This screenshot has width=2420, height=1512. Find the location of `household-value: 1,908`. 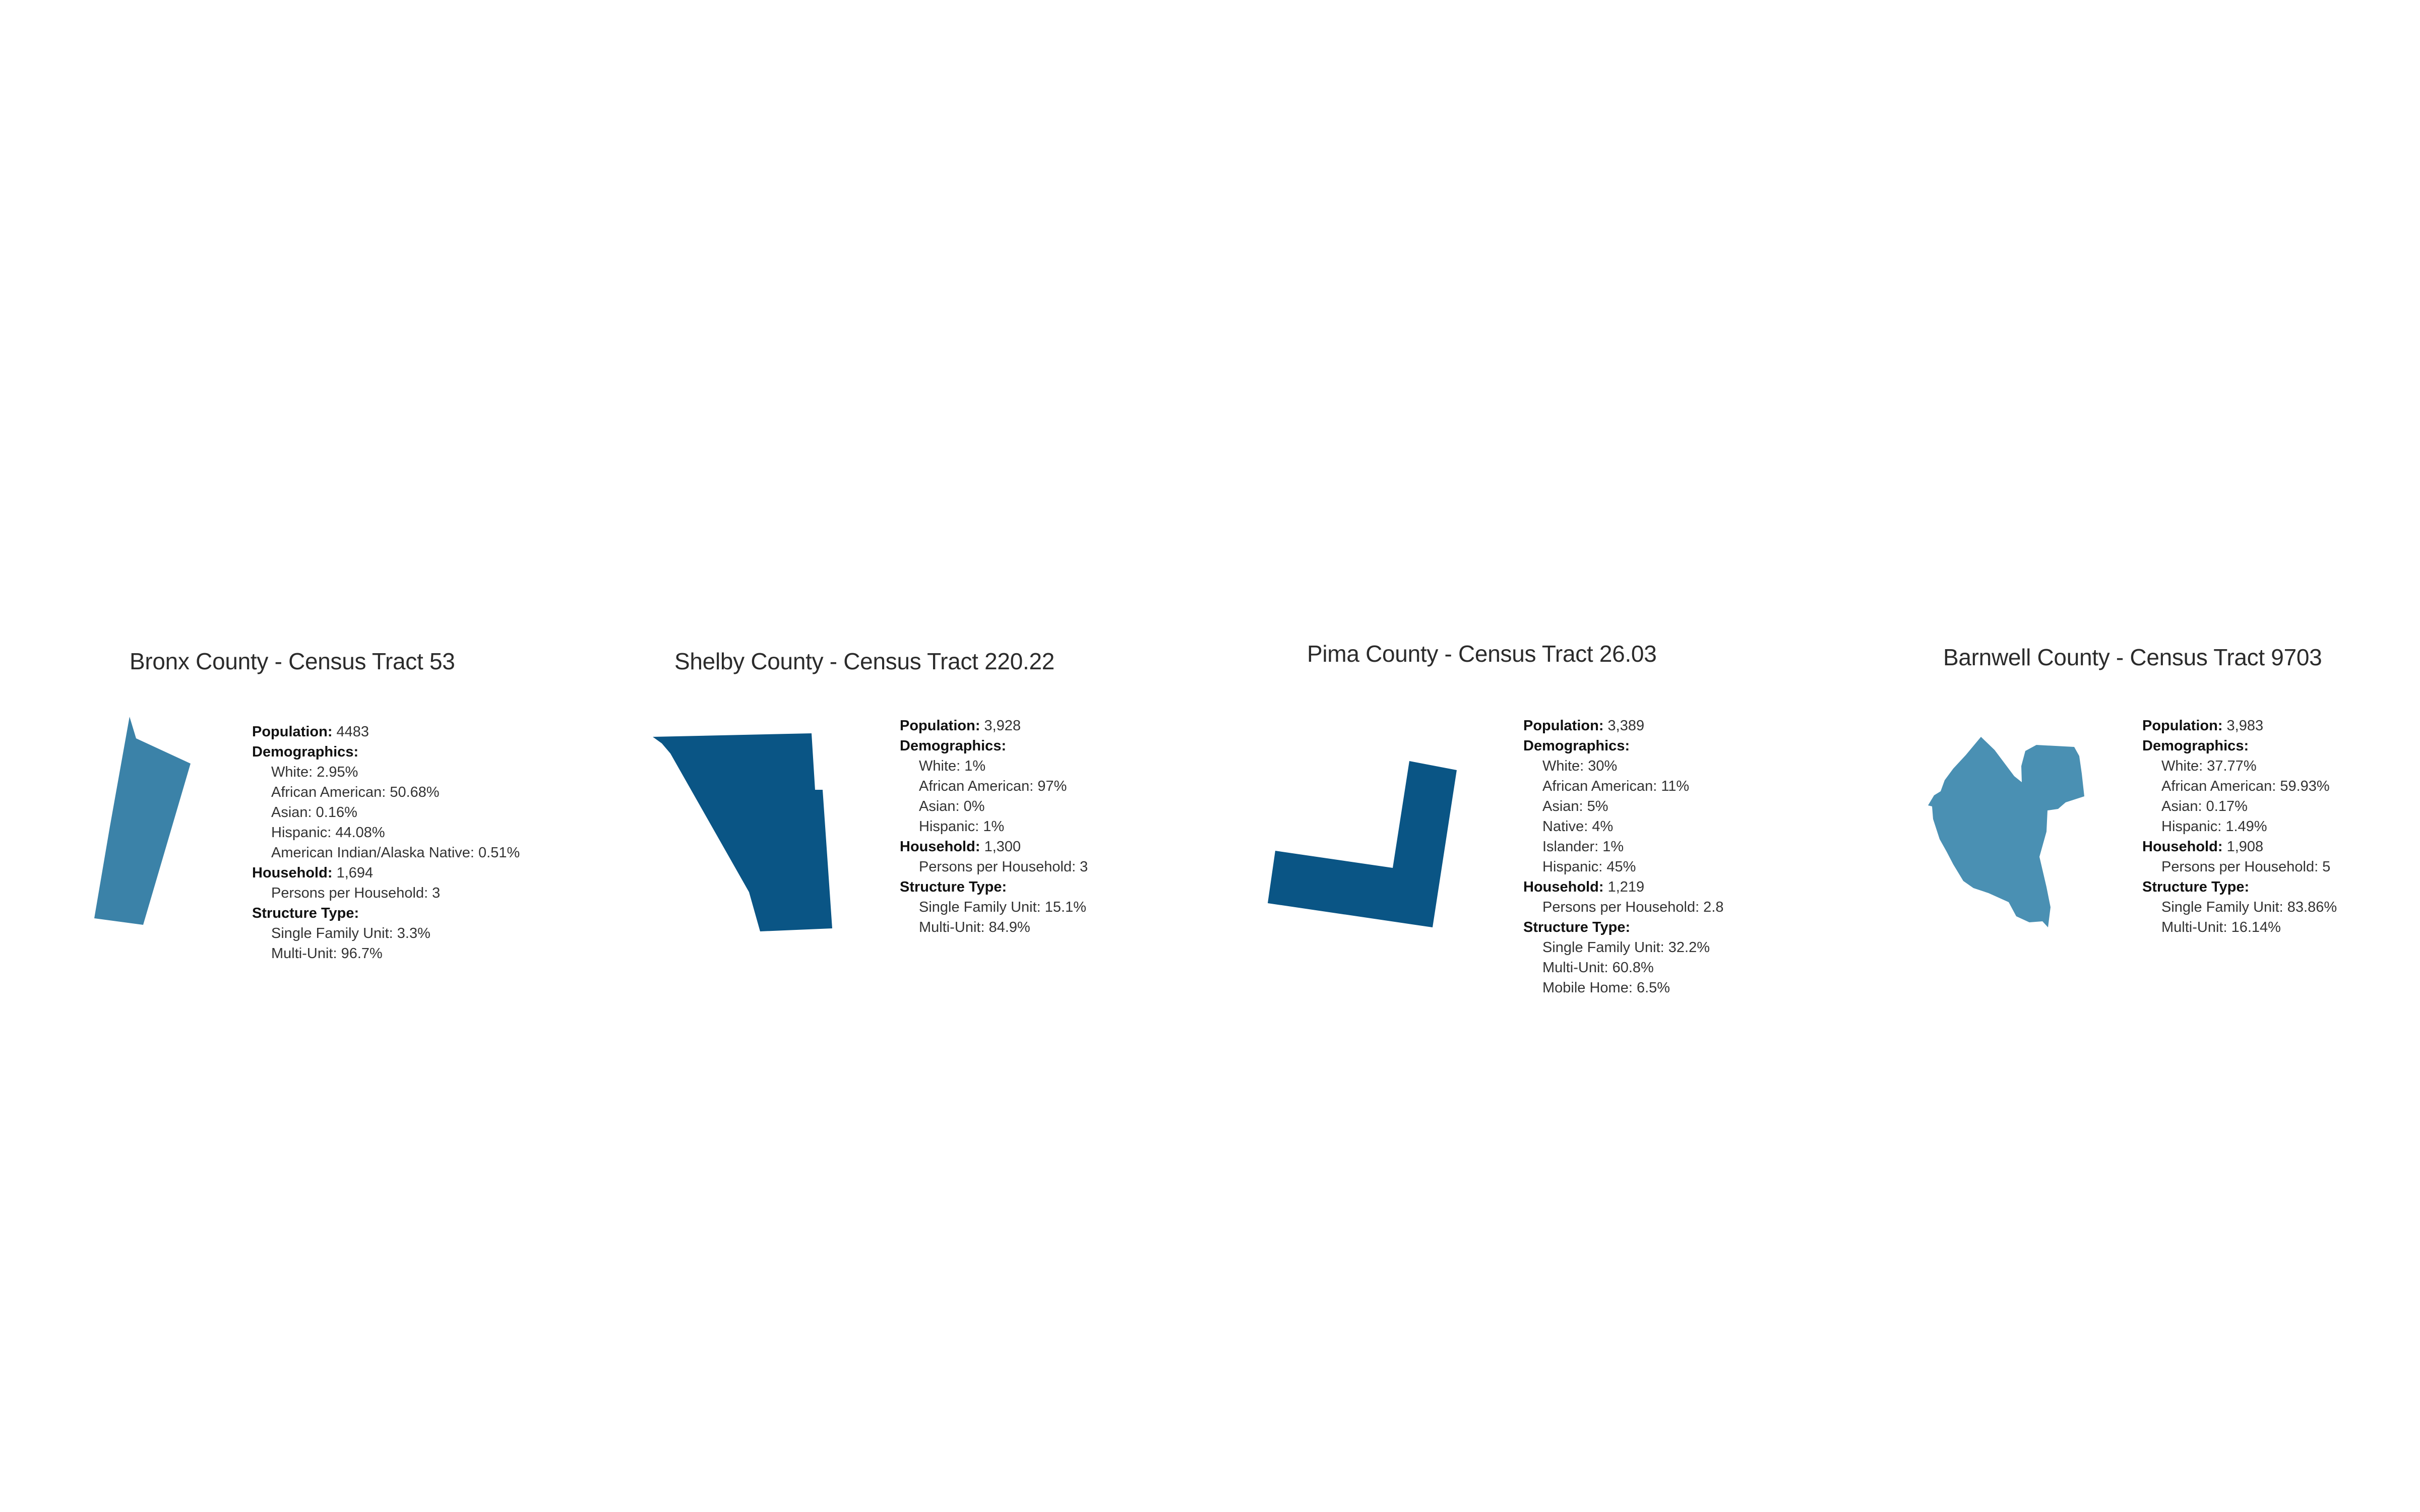

household-value: 1,908 is located at coordinates (2245, 847).